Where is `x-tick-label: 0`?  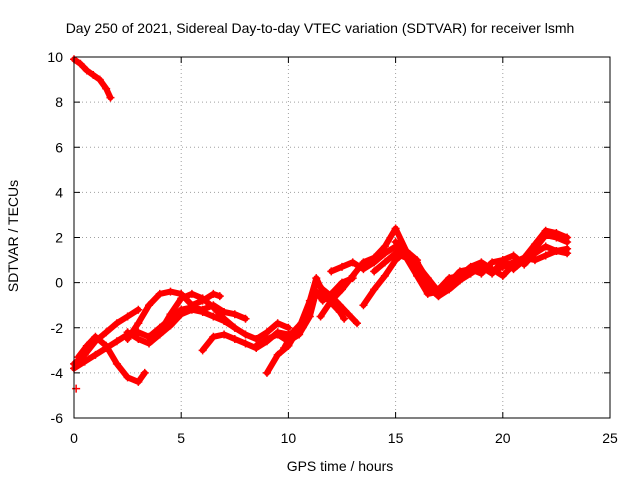
x-tick-label: 0 is located at coordinates (74, 438).